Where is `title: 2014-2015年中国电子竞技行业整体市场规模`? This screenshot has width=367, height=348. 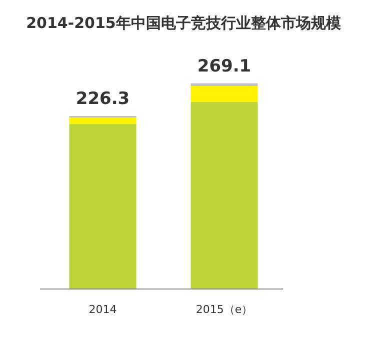
title: 2014-2015年中国电子竞技行业整体市场规模 is located at coordinates (183, 23).